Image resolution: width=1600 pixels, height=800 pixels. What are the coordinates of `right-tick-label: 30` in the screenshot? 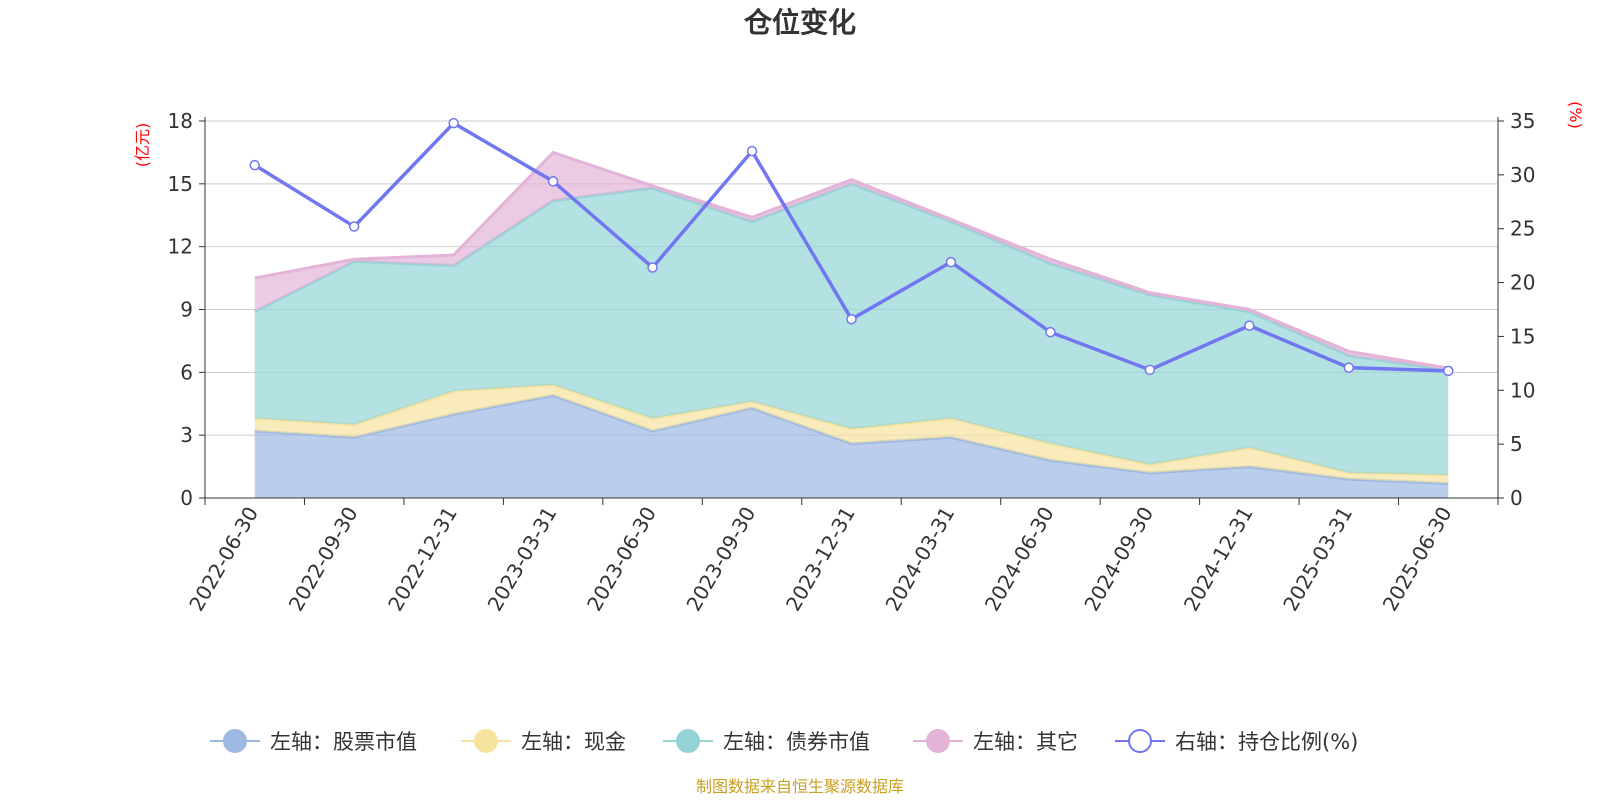 It's located at (1522, 175).